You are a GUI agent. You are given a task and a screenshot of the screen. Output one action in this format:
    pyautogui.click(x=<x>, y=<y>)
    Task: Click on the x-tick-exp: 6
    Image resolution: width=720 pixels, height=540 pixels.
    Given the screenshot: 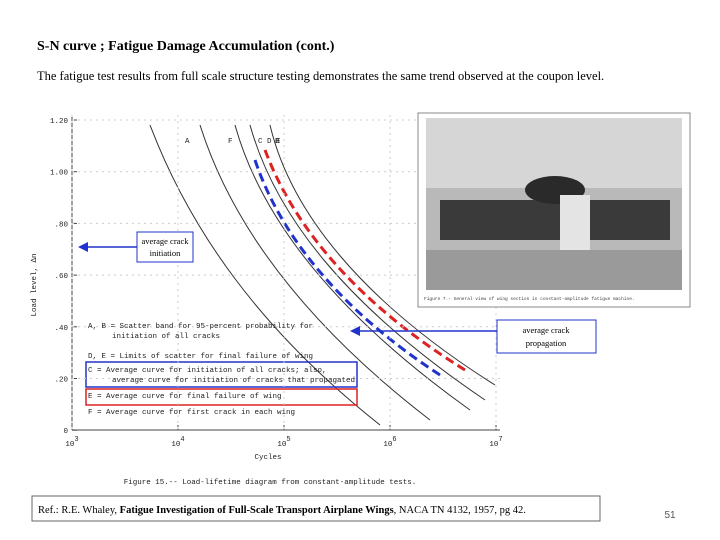 What is the action you would take?
    pyautogui.click(x=394, y=440)
    